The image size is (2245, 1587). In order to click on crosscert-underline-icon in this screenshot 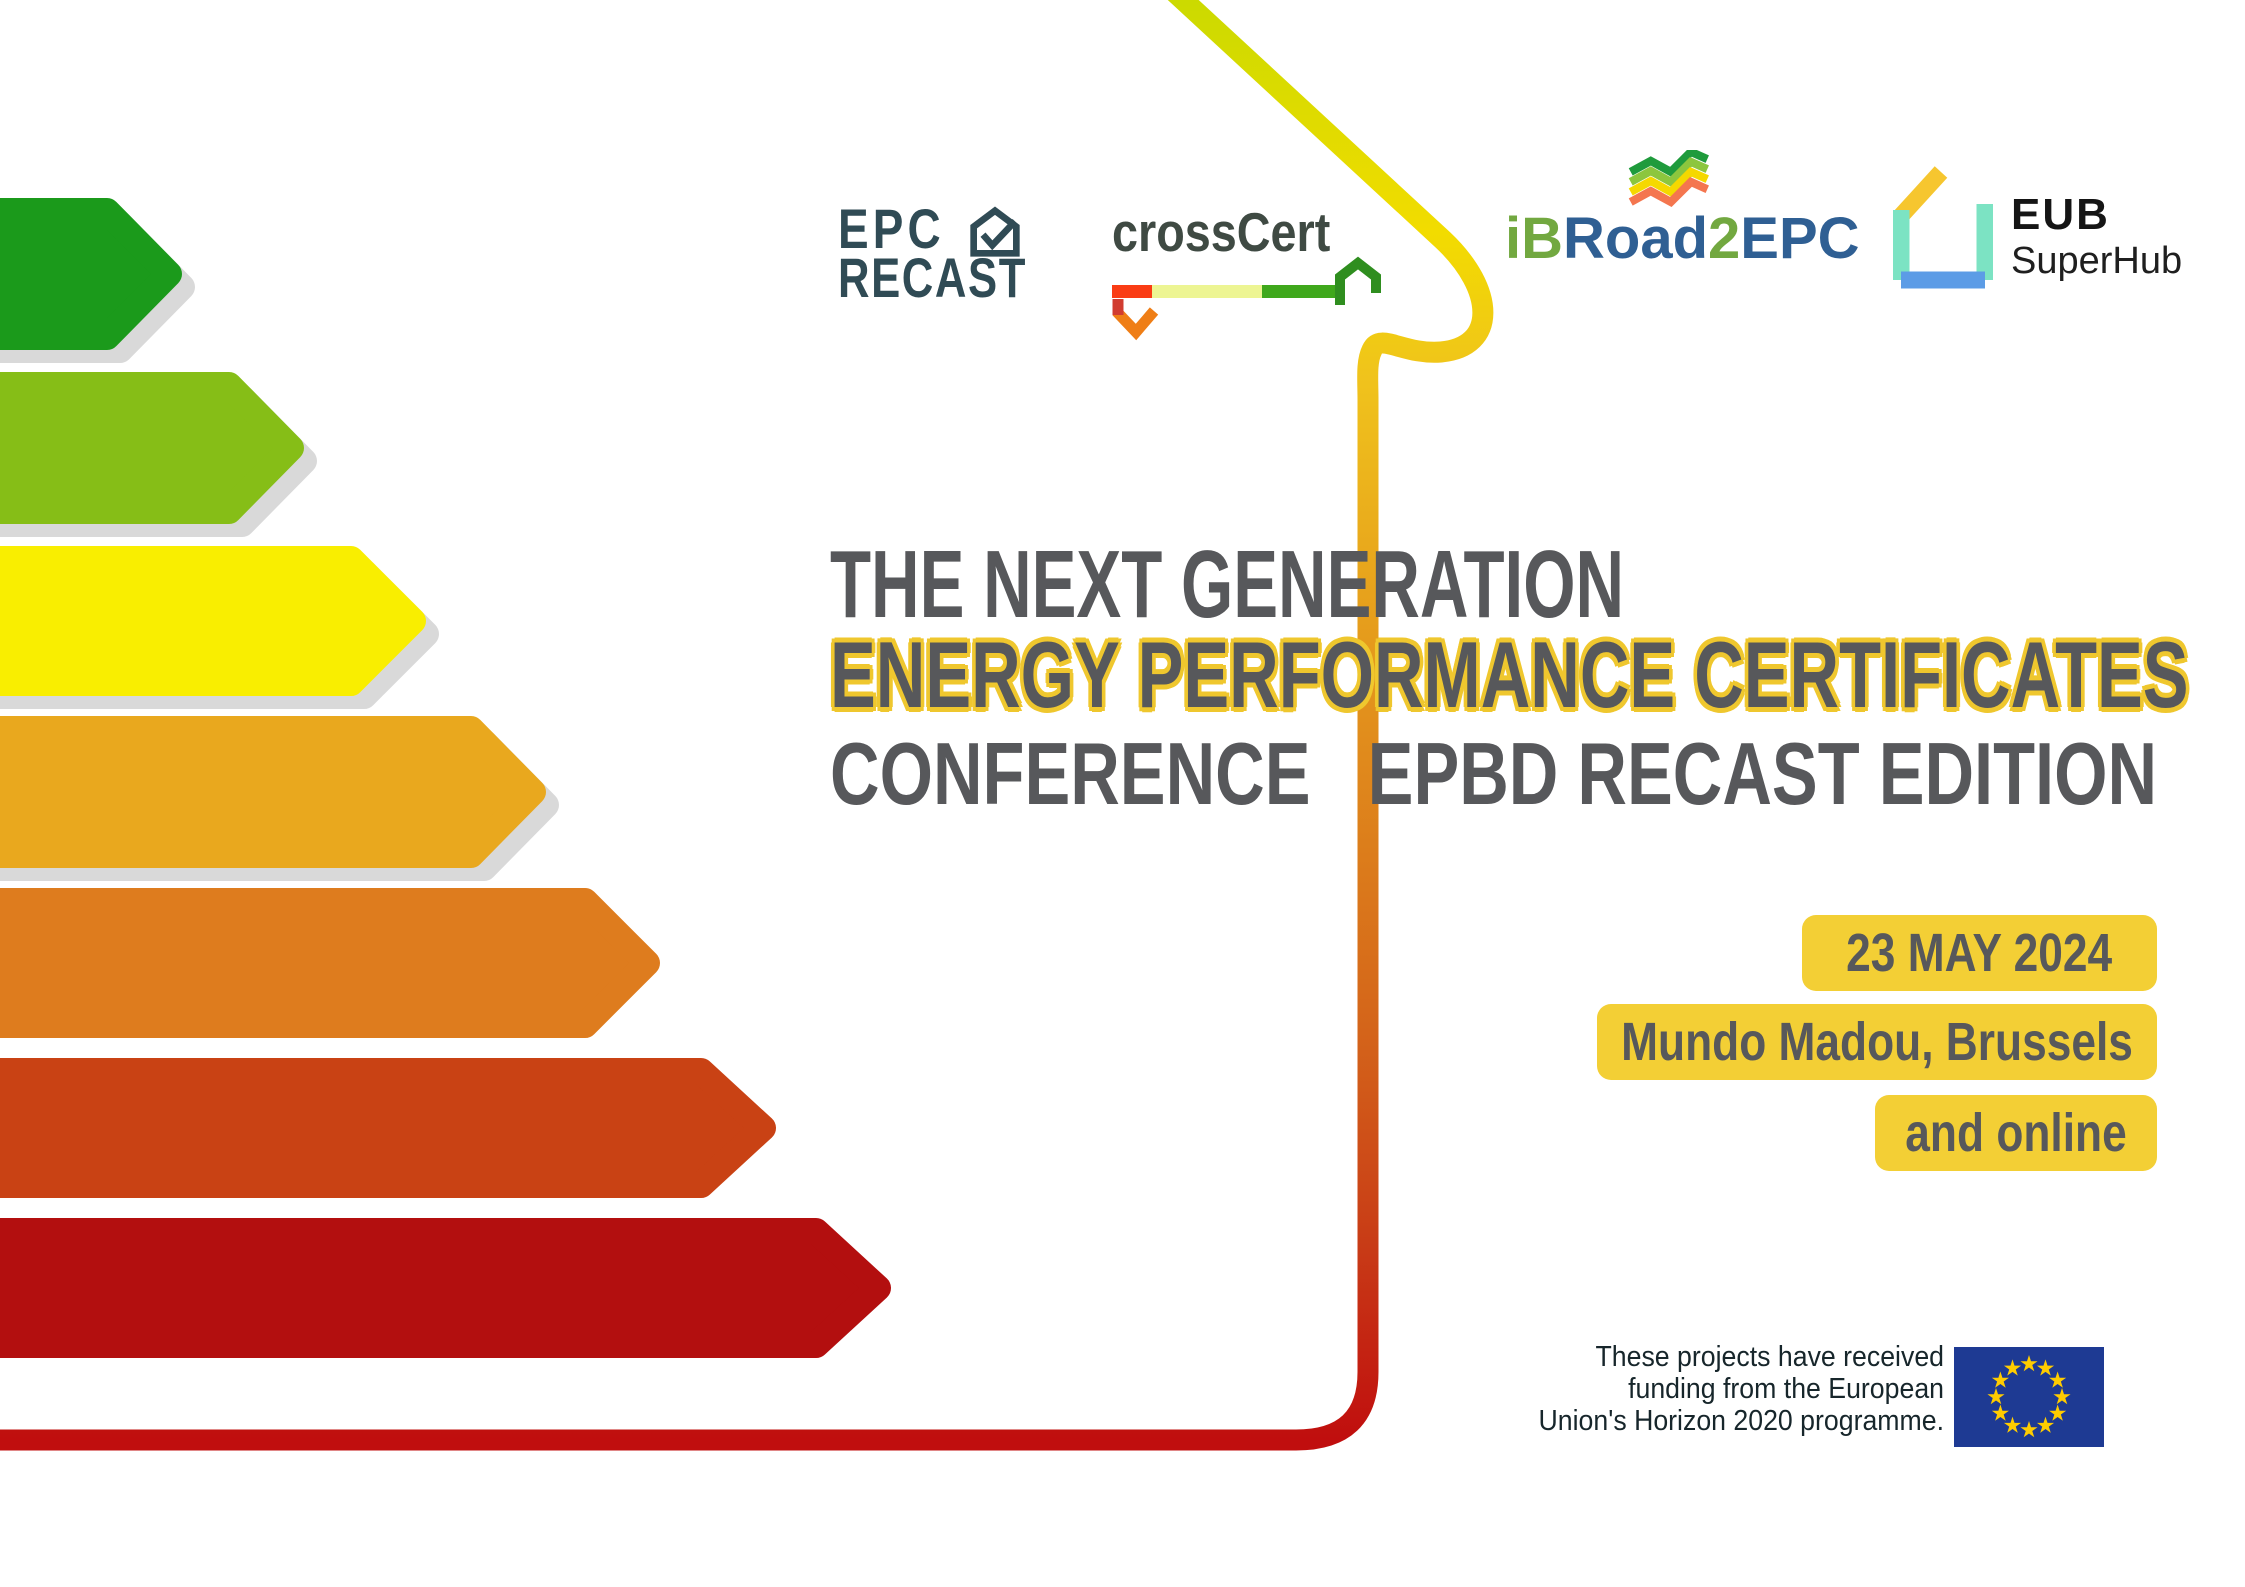, I will do `click(1246, 298)`.